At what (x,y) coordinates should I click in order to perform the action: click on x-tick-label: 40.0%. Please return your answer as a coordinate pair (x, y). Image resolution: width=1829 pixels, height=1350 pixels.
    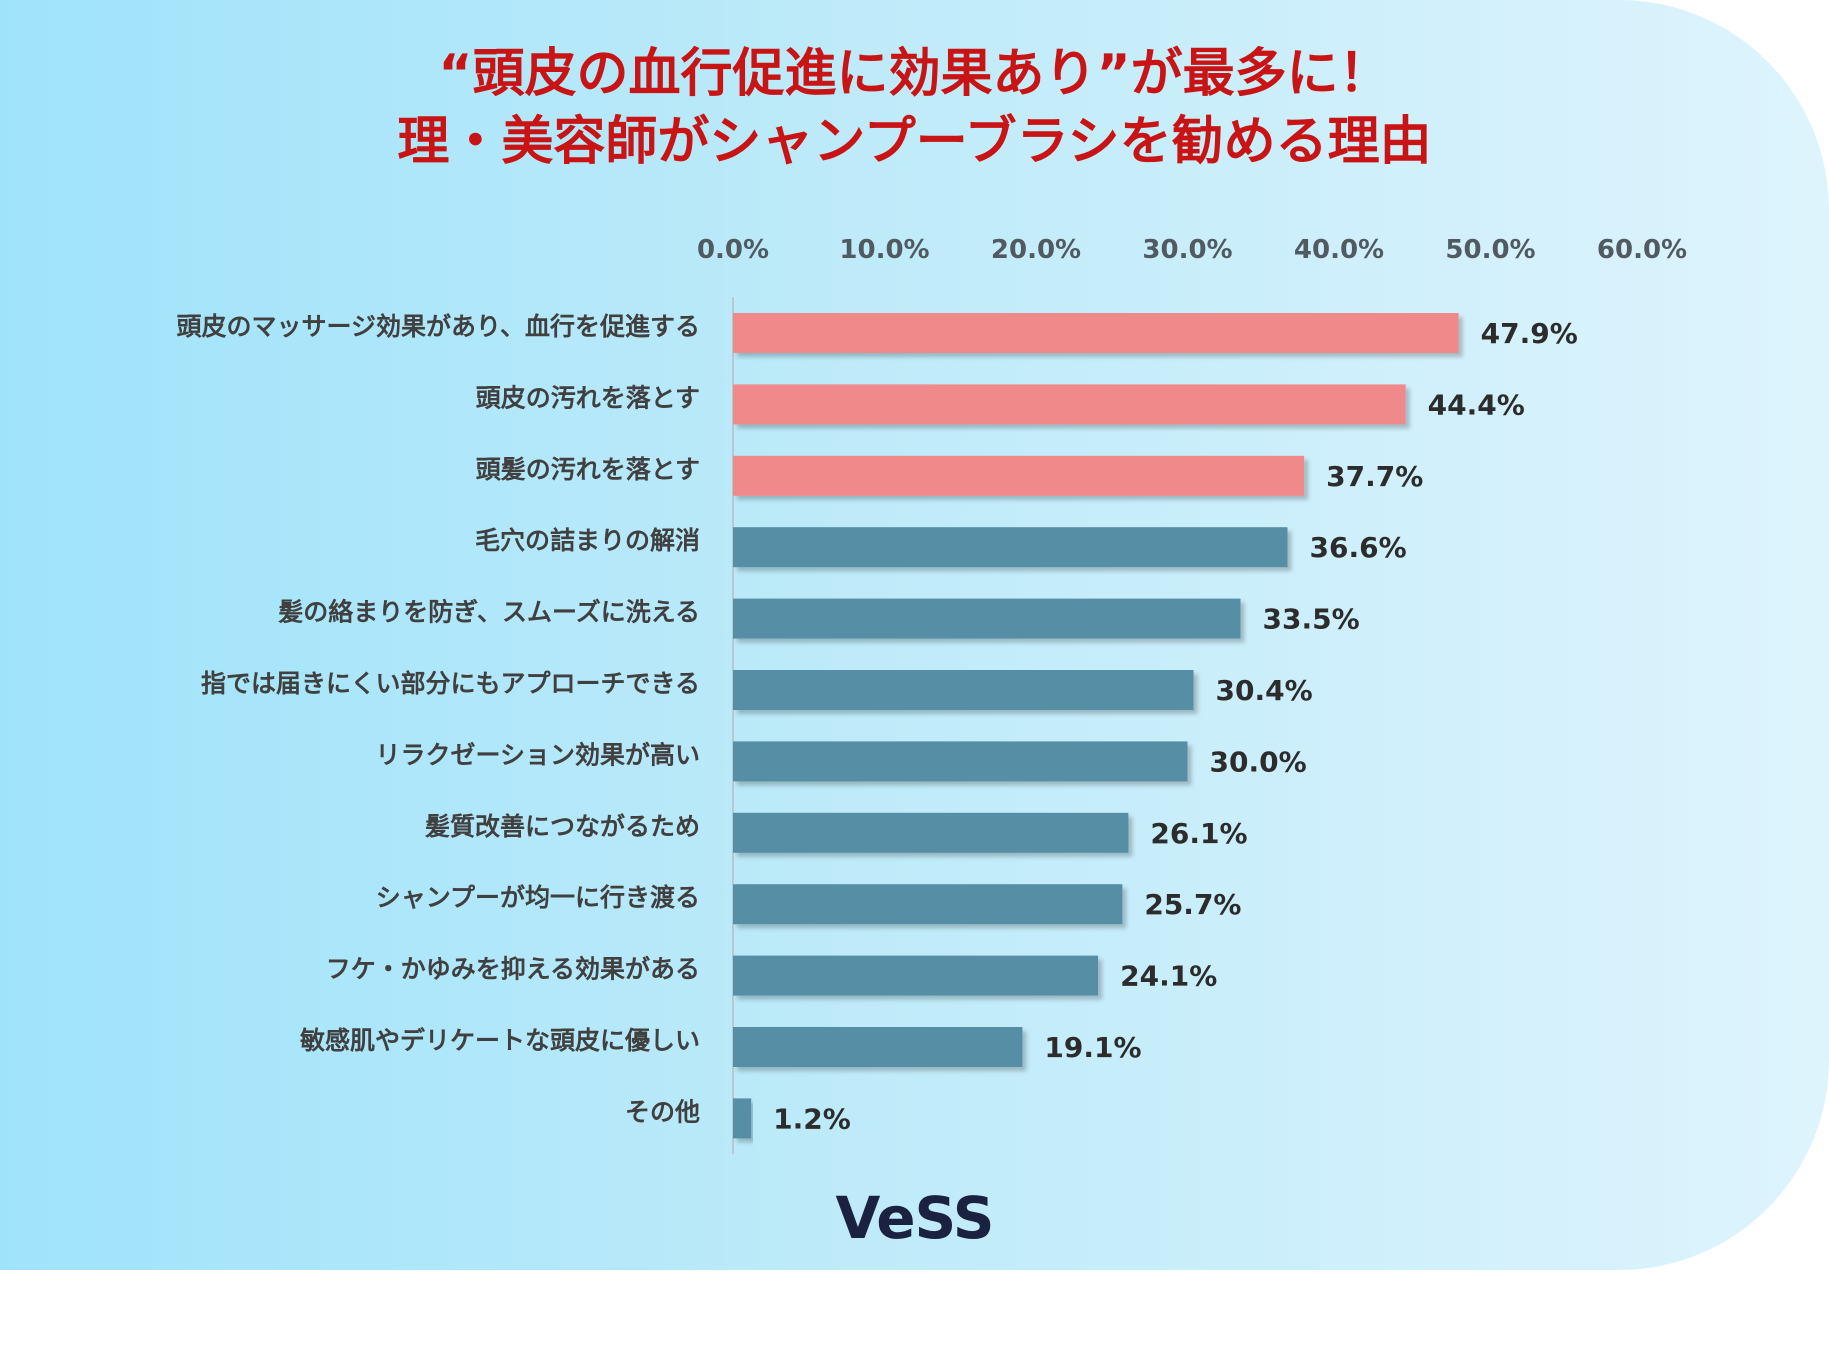
    Looking at the image, I should click on (1339, 250).